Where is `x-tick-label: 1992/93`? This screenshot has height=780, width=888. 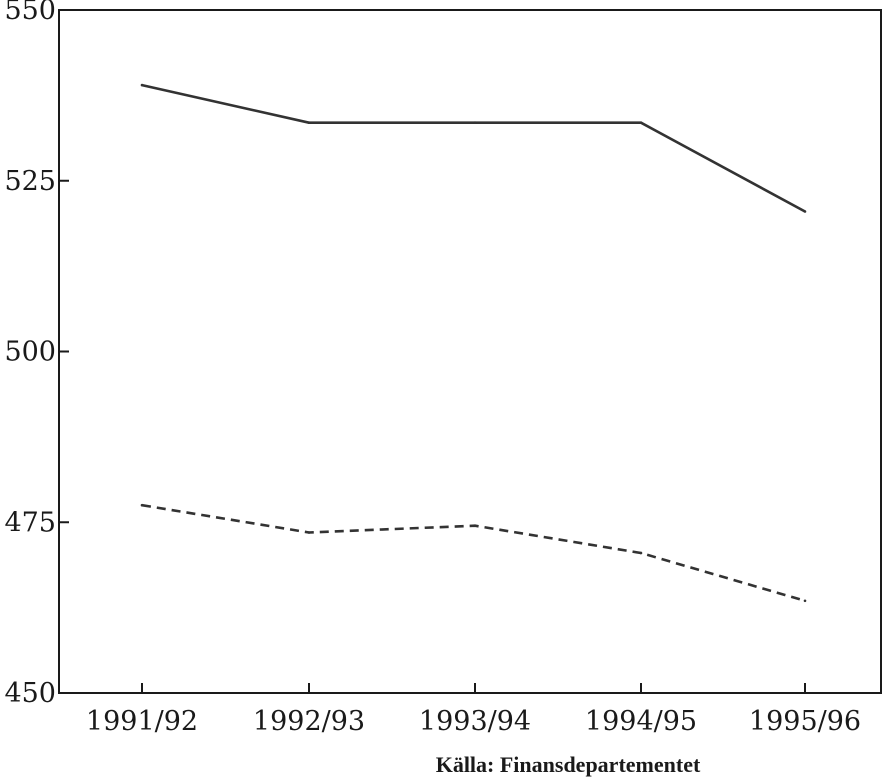
x-tick-label: 1992/93 is located at coordinates (309, 721).